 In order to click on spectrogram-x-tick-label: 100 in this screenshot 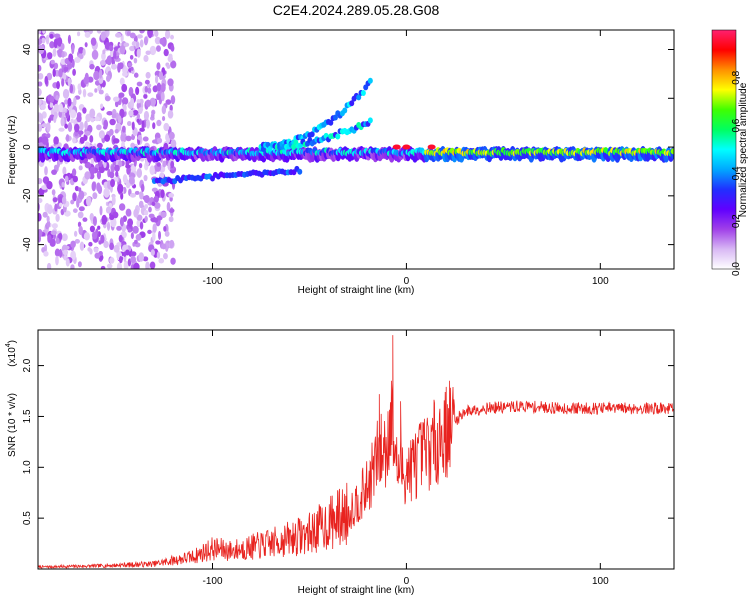, I will do `click(600, 281)`.